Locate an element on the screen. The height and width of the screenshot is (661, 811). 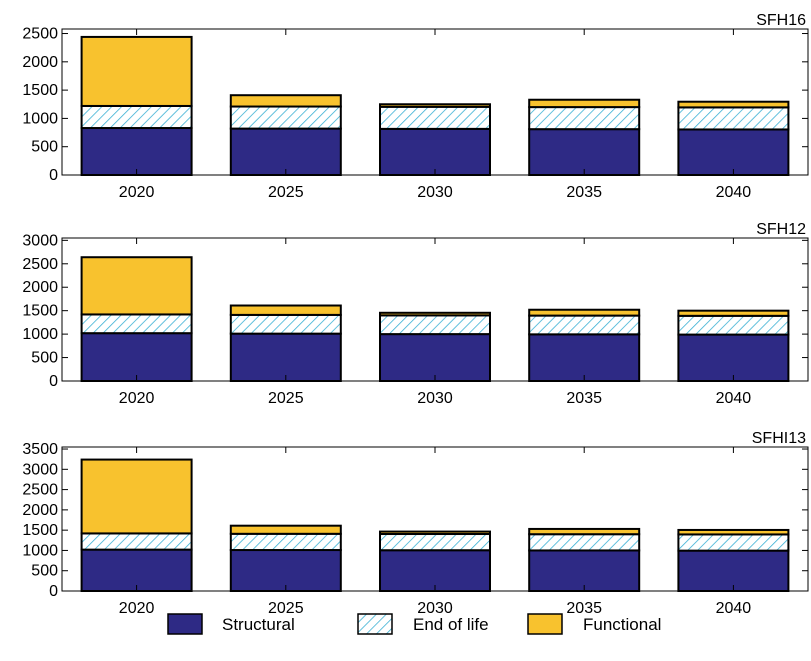
legend-item-functional: Functional is located at coordinates (594, 624).